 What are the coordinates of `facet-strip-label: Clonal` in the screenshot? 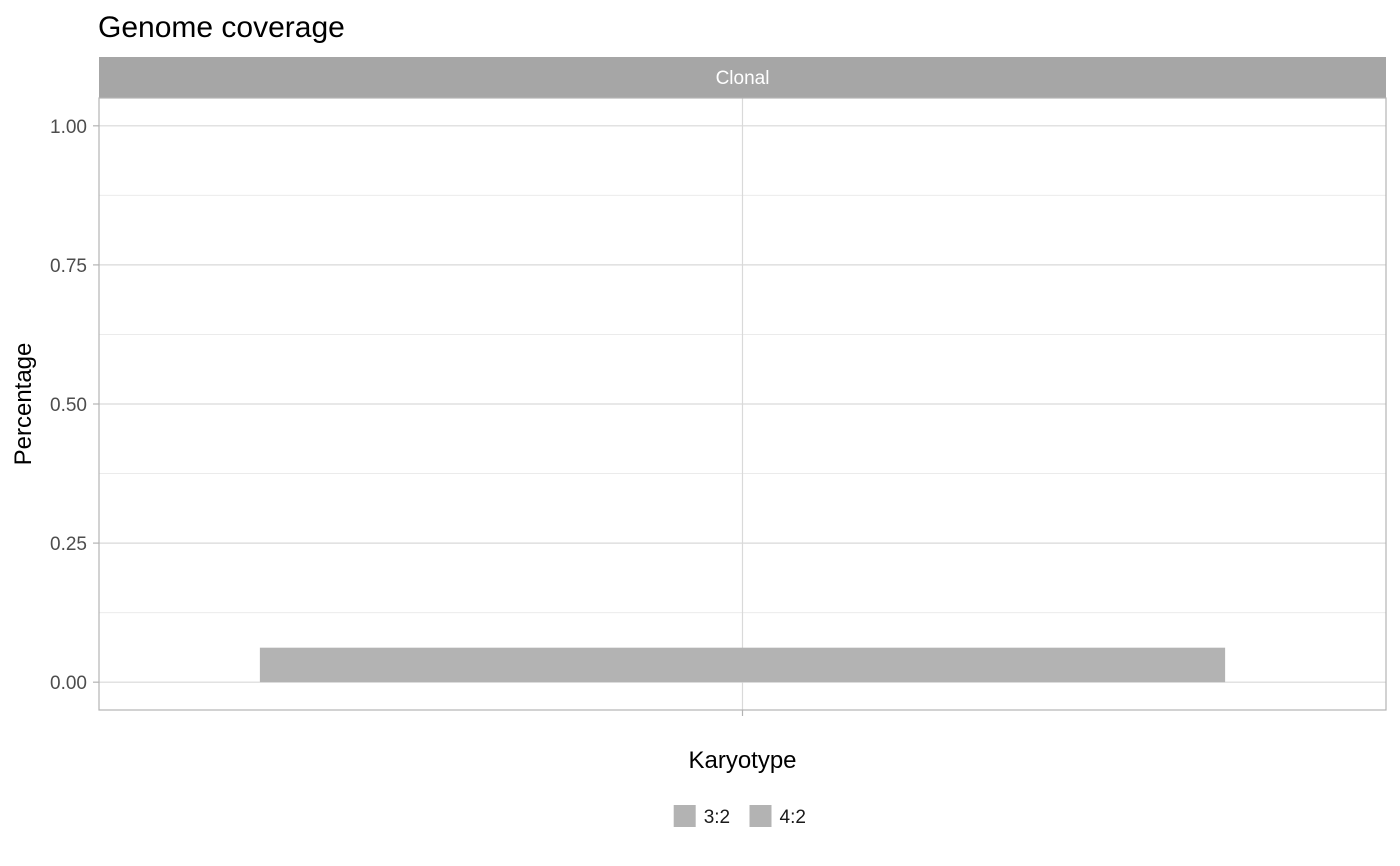 It's located at (743, 78).